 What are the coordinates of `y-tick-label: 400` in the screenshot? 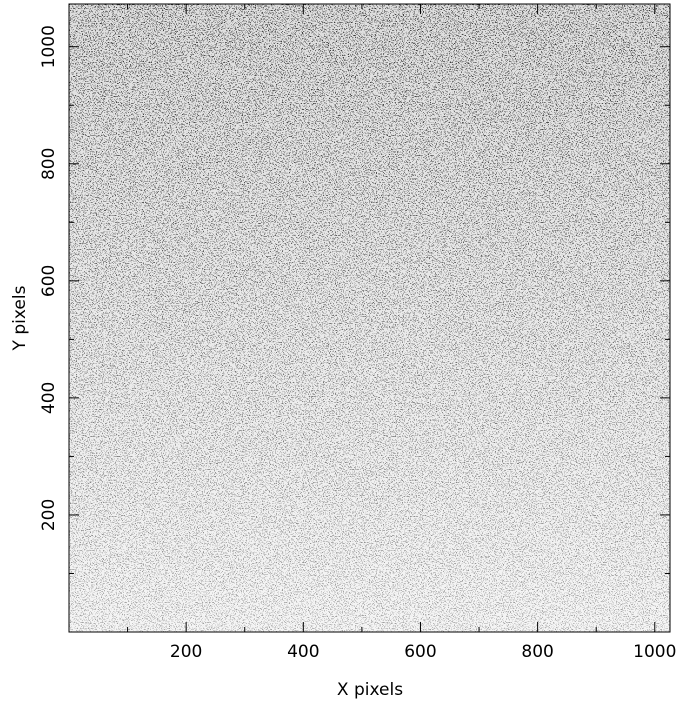 It's located at (49, 398).